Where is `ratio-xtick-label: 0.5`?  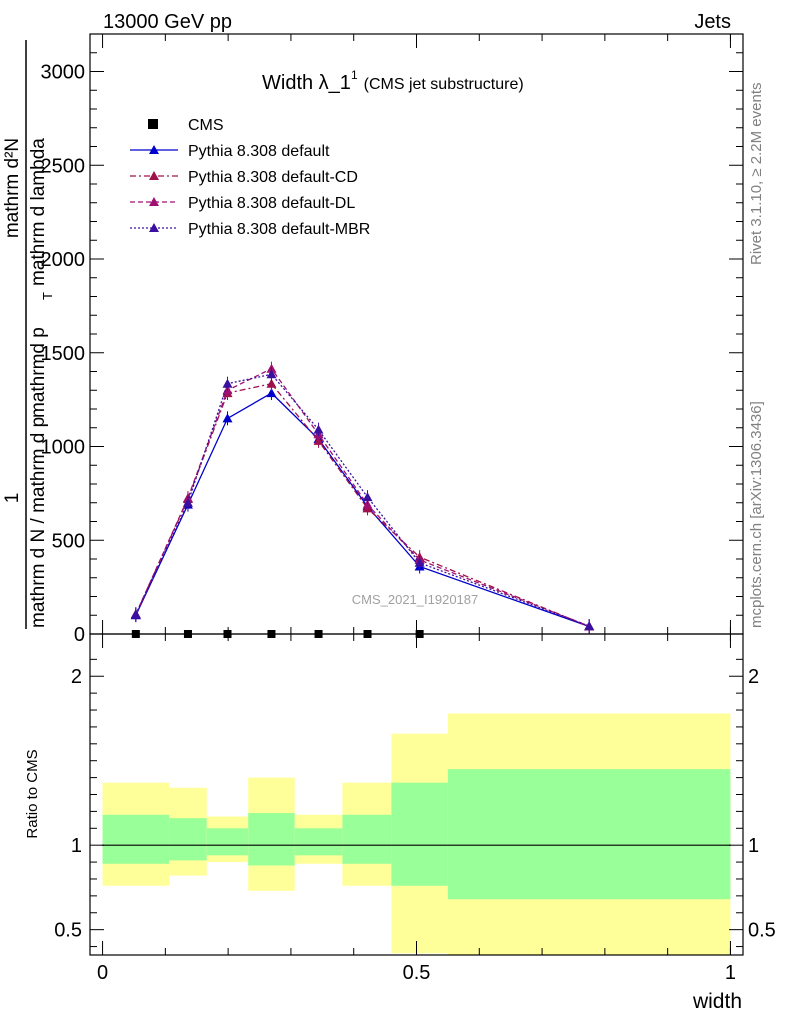 ratio-xtick-label: 0.5 is located at coordinates (417, 973).